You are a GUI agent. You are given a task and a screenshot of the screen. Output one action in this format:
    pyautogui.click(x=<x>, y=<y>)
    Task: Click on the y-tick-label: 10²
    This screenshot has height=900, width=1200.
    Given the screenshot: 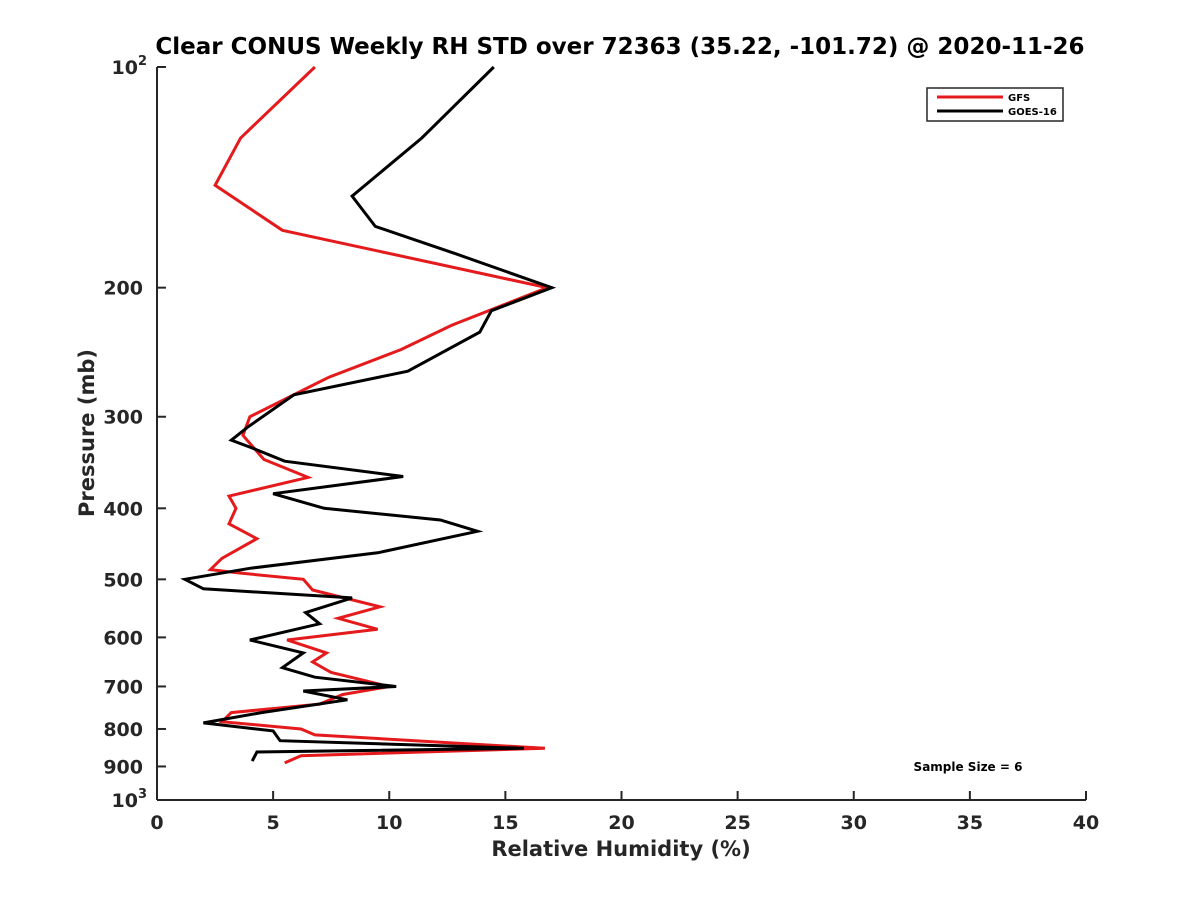 What is the action you would take?
    pyautogui.click(x=130, y=66)
    